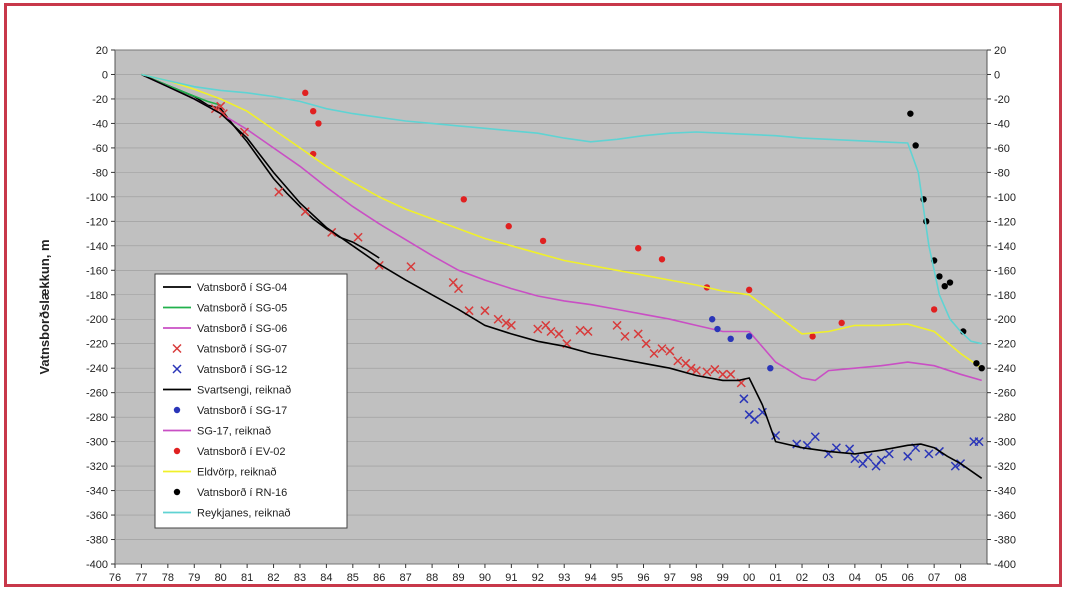 The height and width of the screenshot is (592, 1068). Describe the element at coordinates (749, 578) in the screenshot. I see `x-tick-label: 00` at that location.